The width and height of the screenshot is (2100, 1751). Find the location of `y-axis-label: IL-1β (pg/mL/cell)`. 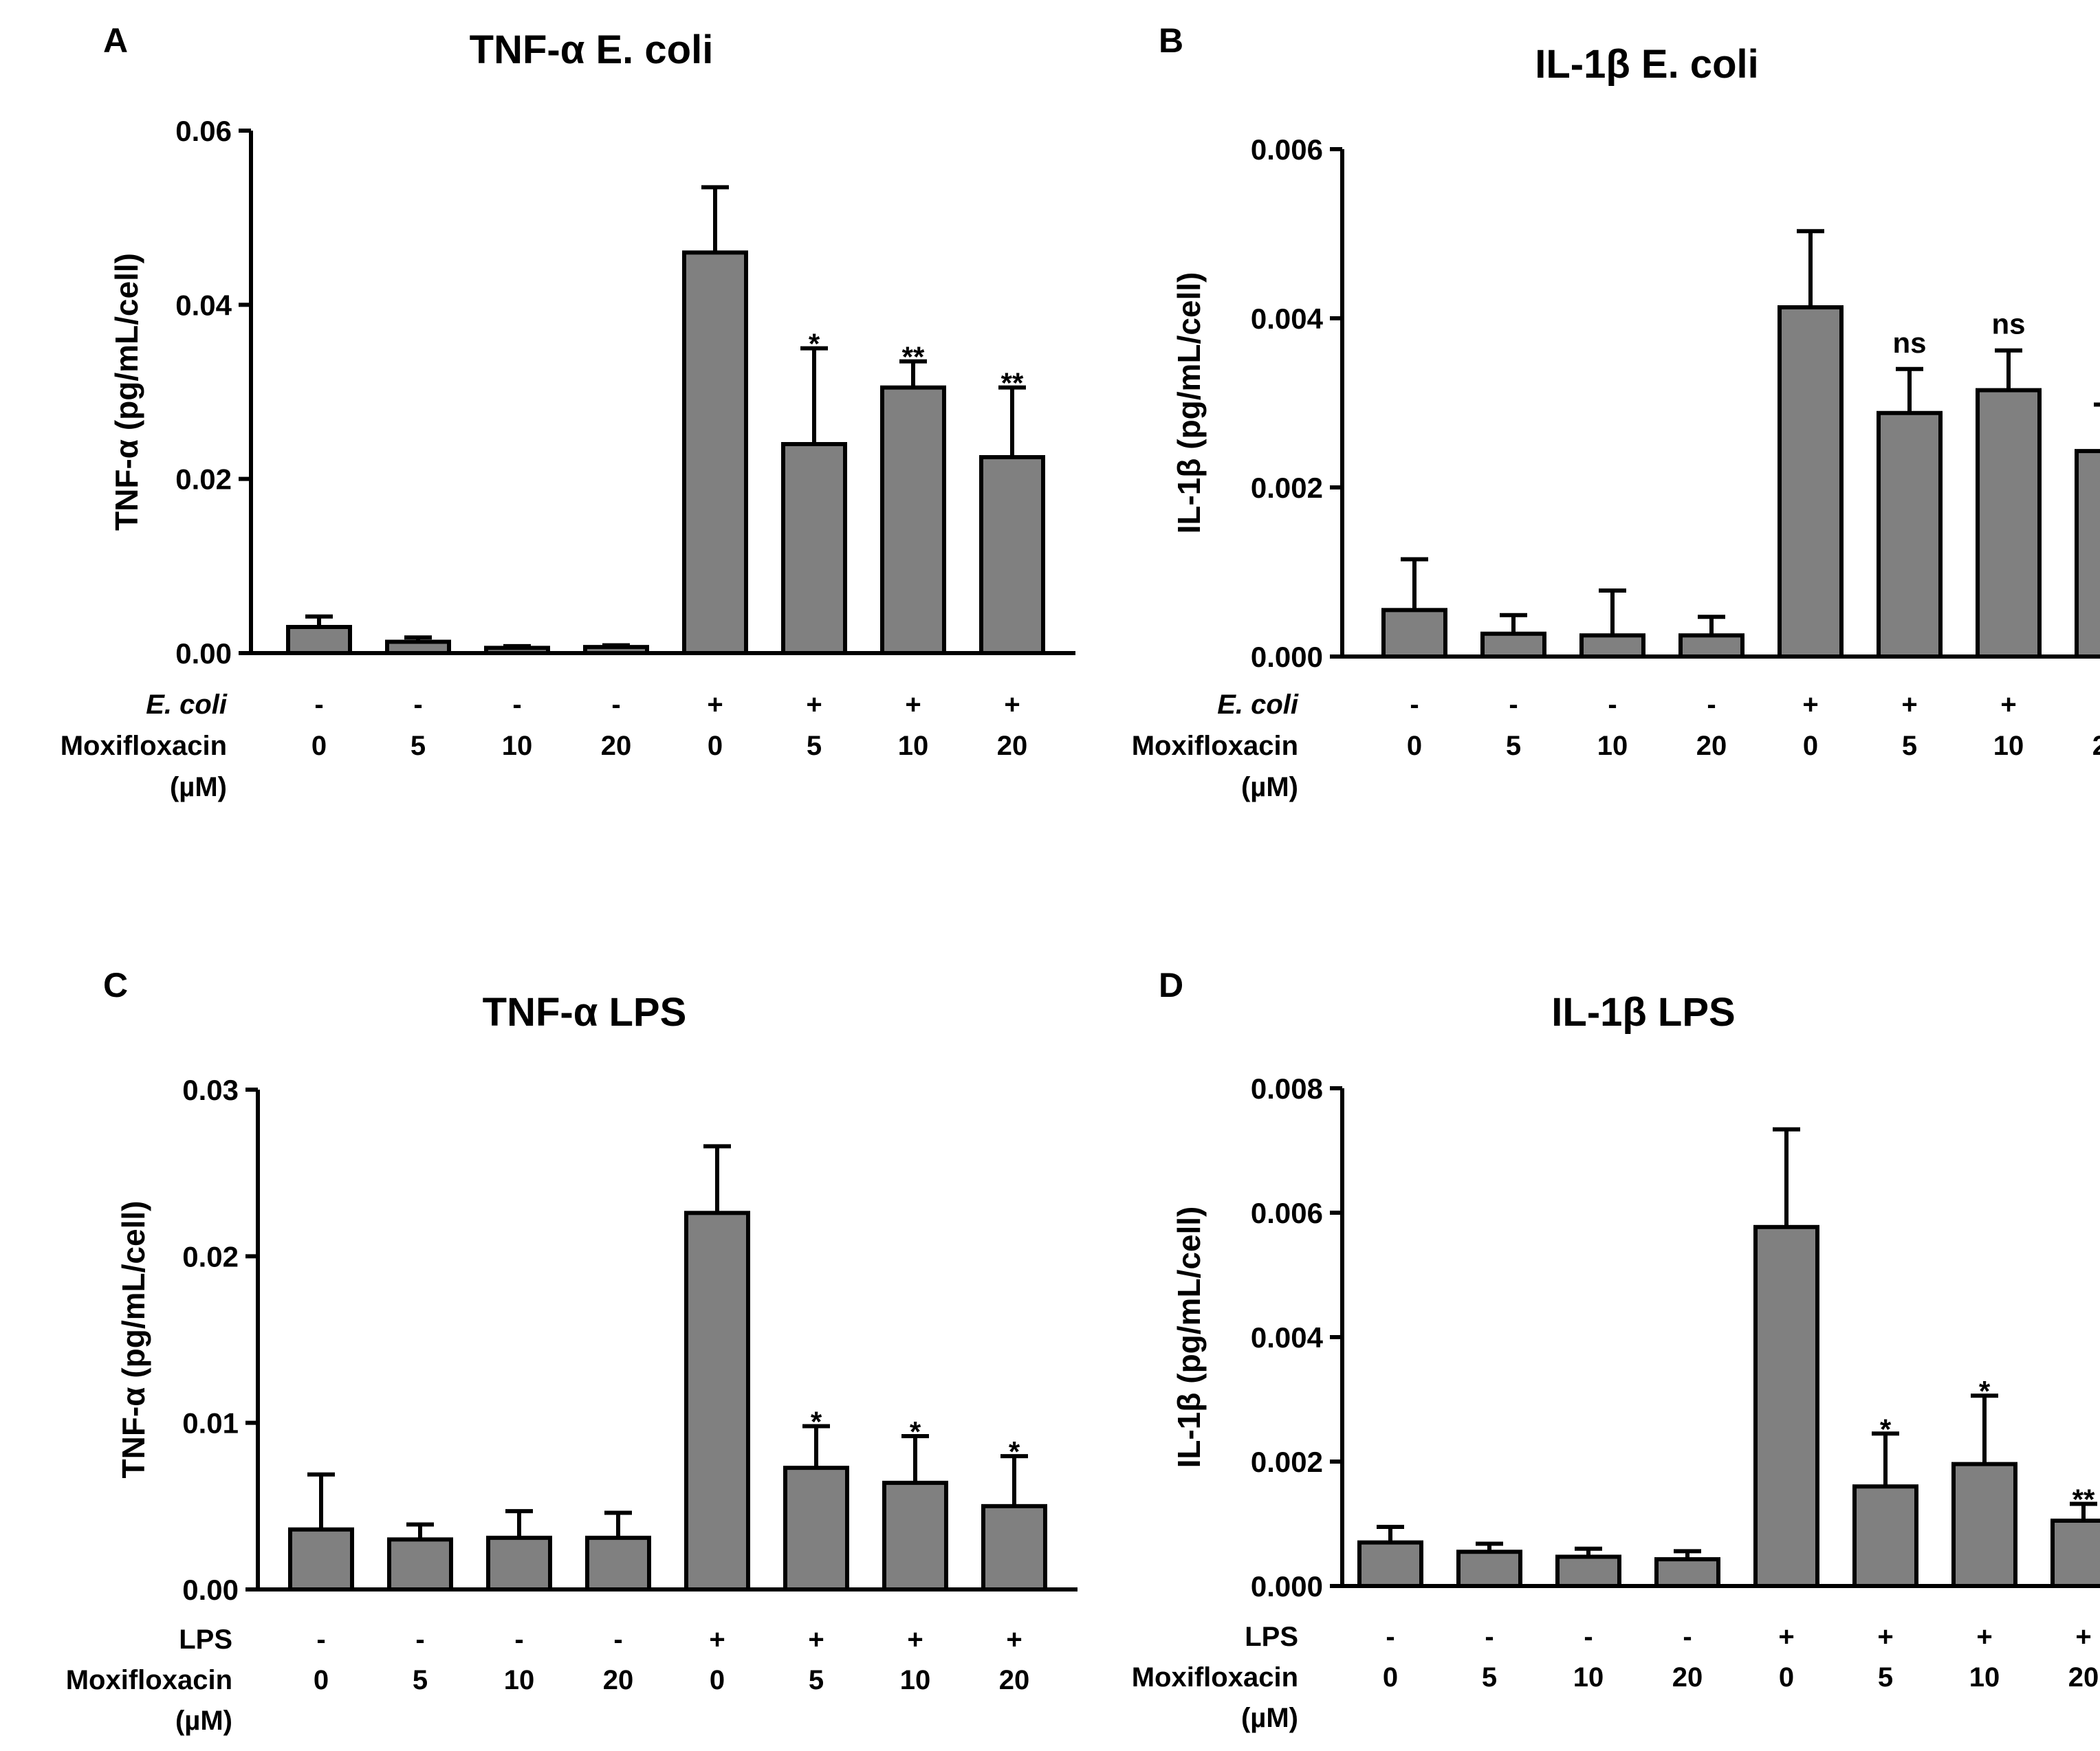

y-axis-label: IL-1β (pg/mL/cell) is located at coordinates (1189, 403).